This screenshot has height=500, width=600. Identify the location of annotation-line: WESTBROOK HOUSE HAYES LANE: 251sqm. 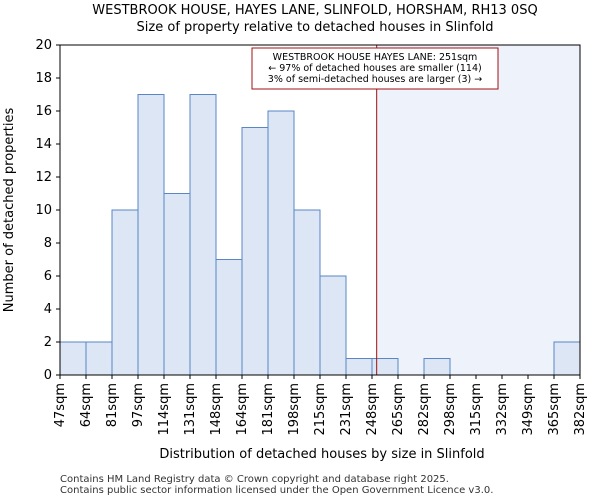
(375, 57).